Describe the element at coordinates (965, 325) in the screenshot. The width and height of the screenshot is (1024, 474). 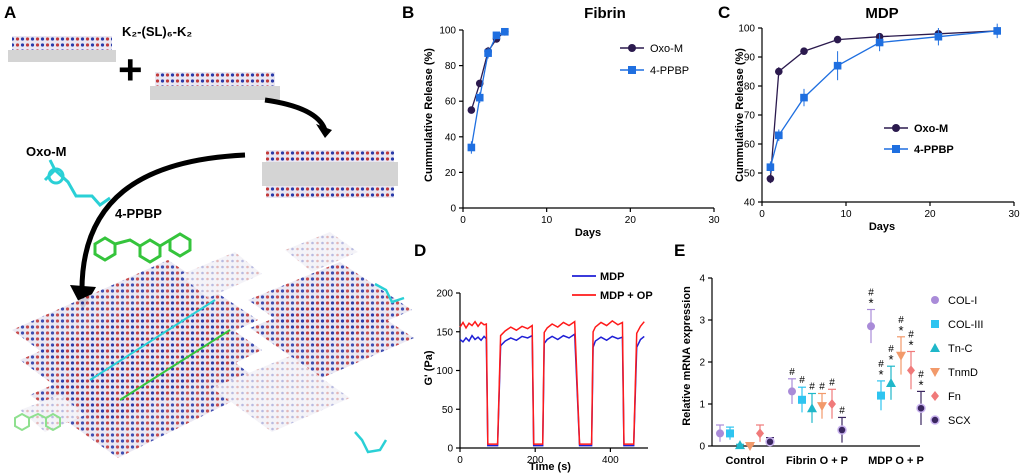
I see `e-legend-col-iii: COL-III` at that location.